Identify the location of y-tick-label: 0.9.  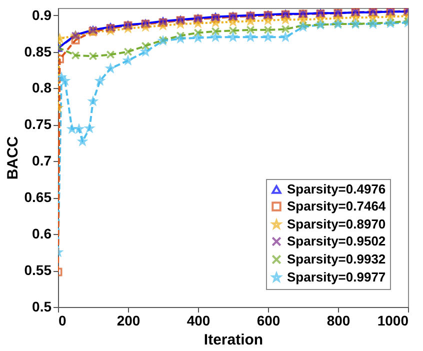
(42, 14).